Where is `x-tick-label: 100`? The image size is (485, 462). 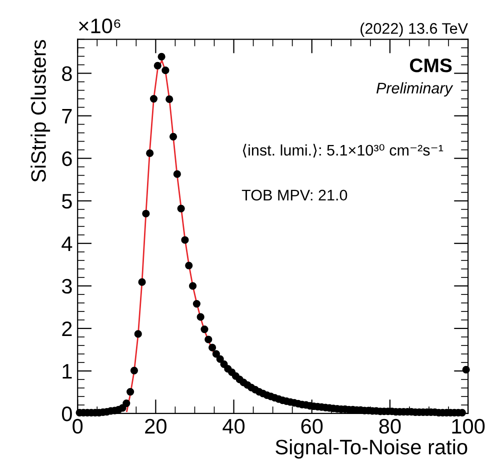
x-tick-label: 100 is located at coordinates (468, 426).